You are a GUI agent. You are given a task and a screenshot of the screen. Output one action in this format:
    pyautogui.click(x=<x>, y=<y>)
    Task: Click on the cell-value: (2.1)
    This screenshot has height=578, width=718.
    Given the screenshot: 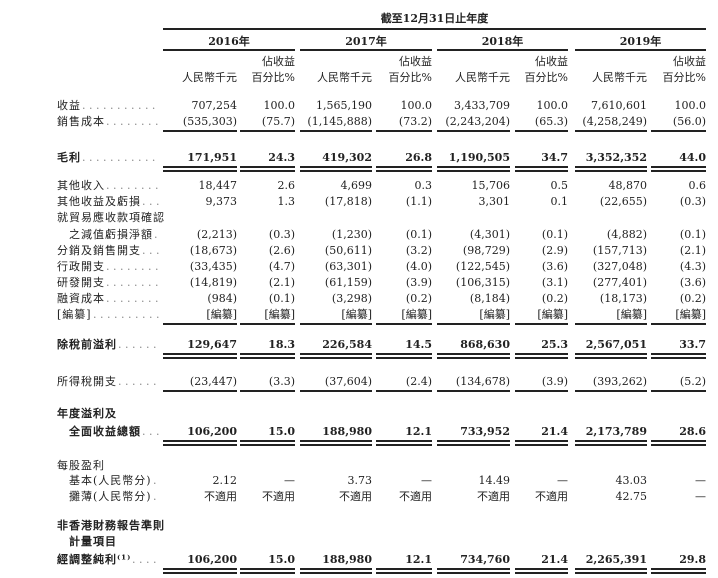 What is the action you would take?
    pyautogui.click(x=692, y=250)
    